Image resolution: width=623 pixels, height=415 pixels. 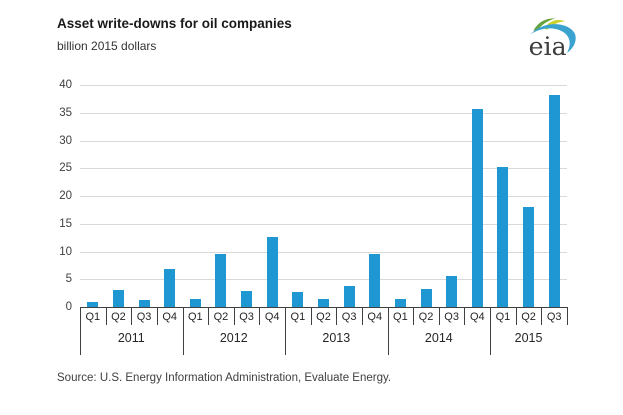 What do you see at coordinates (65, 140) in the screenshot?
I see `y-axis-tick-label: 30` at bounding box center [65, 140].